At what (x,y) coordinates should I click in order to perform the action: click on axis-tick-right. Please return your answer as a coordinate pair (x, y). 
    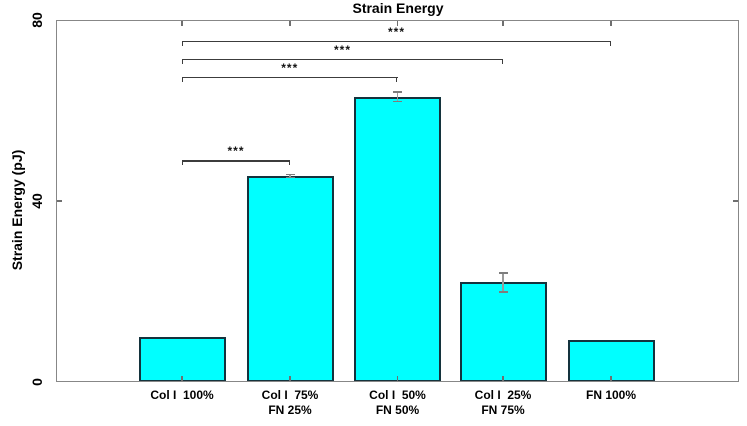
    Looking at the image, I should click on (736, 201).